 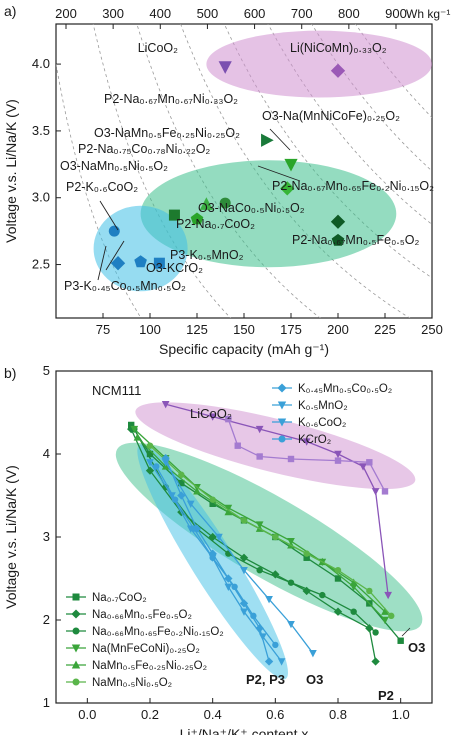 I want to click on panel-b-y-tick-label: 3, so click(x=46, y=536).